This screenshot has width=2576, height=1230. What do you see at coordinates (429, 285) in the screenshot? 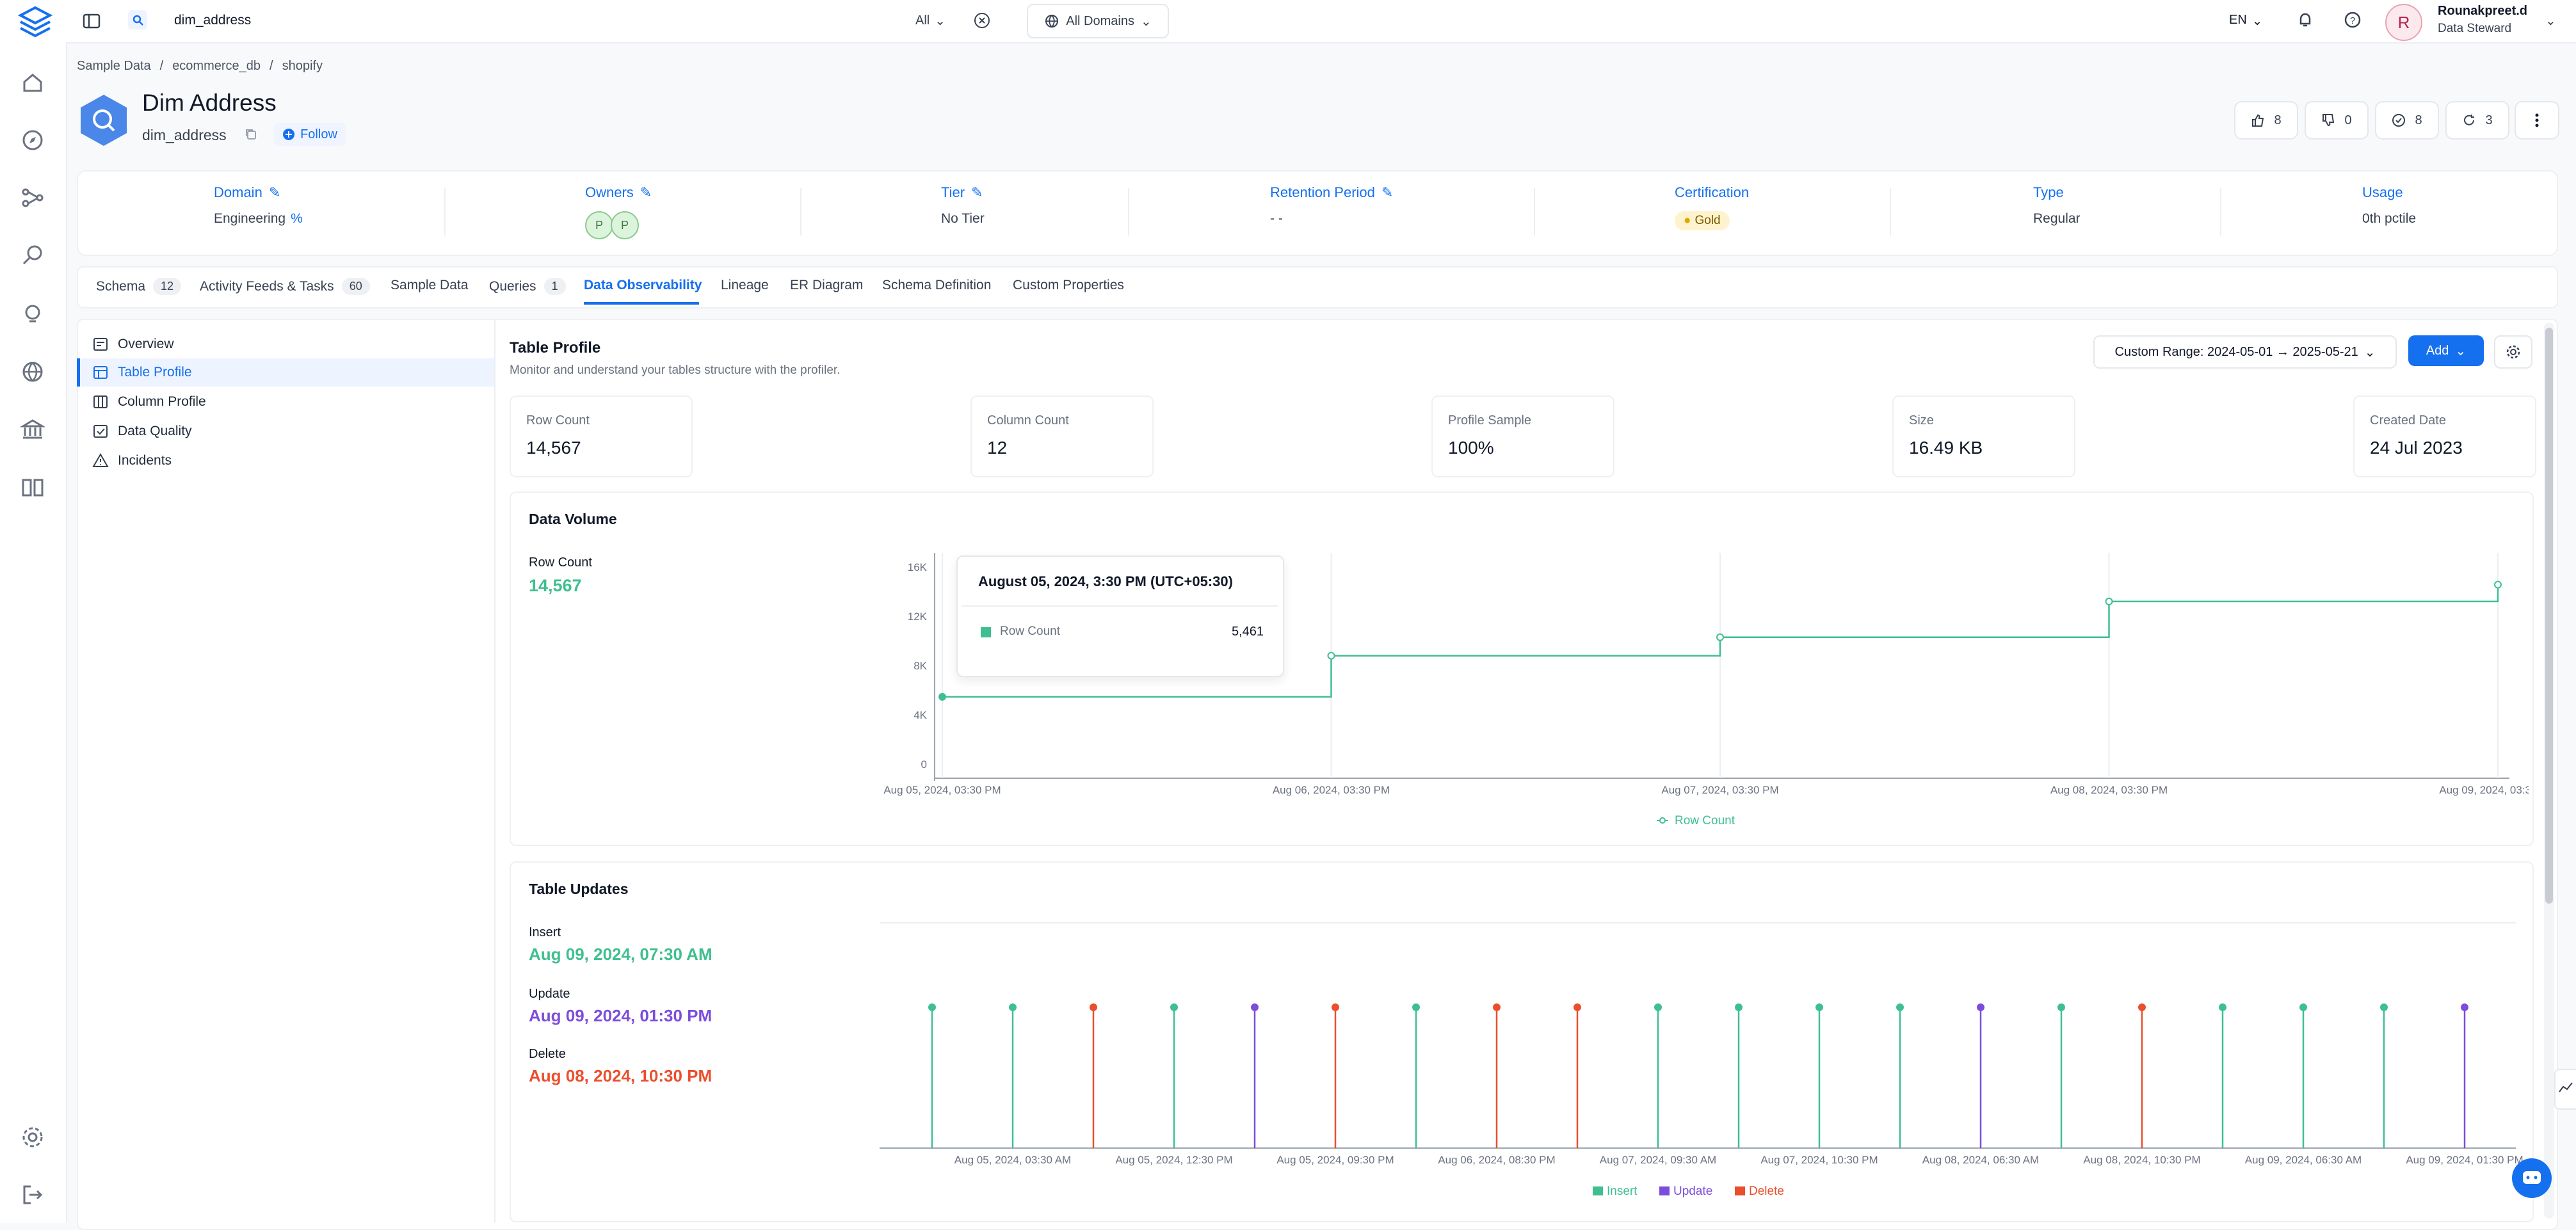
I see `tab-sample-data: Sample Data` at bounding box center [429, 285].